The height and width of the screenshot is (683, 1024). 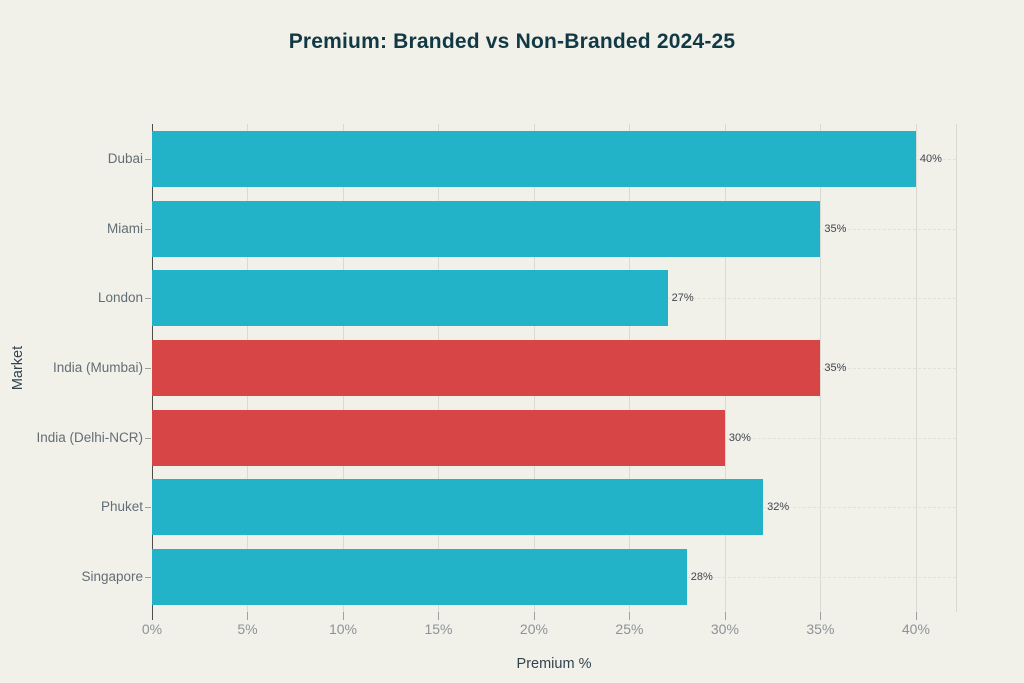 I want to click on bar-miami, so click(x=486, y=228).